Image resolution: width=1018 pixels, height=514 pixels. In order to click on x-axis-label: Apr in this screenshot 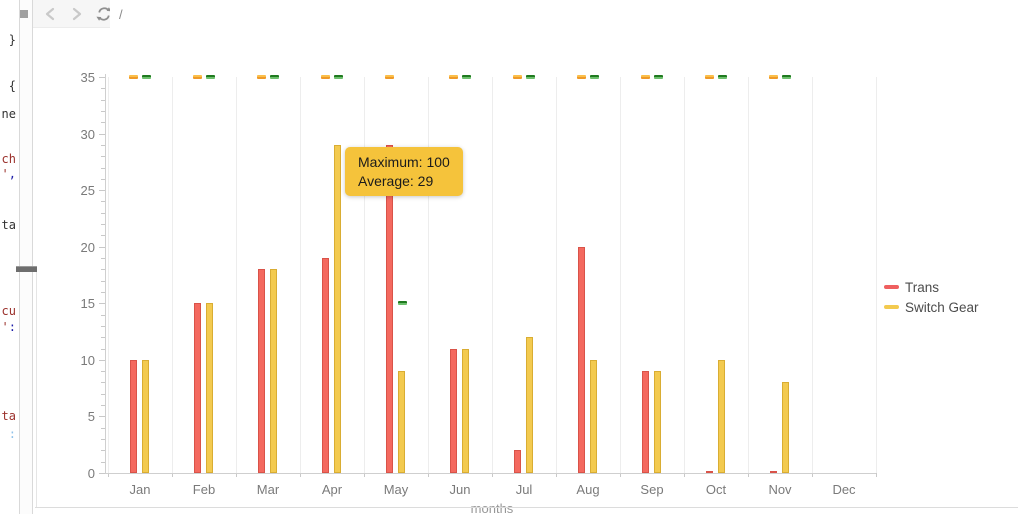, I will do `click(332, 489)`.